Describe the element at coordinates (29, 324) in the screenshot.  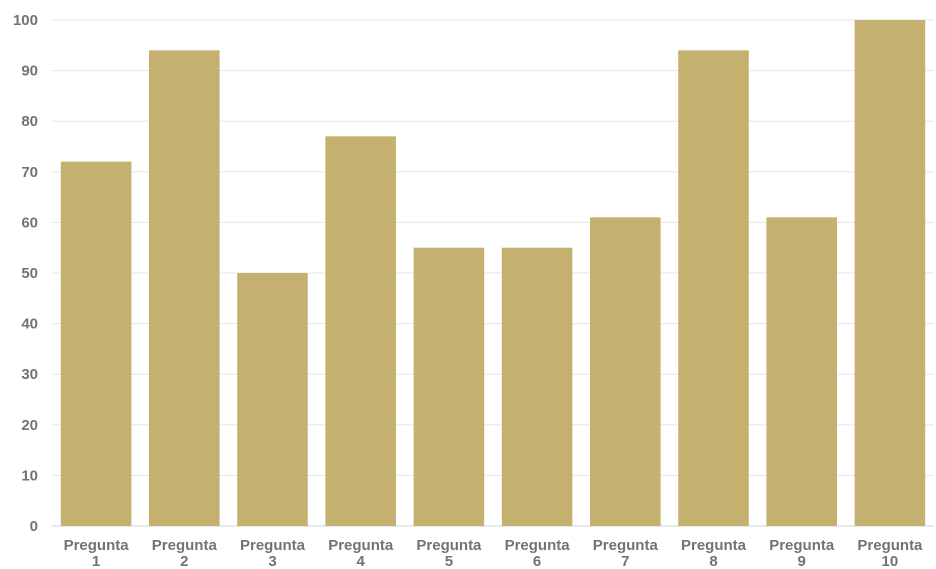
I see `y-tick-label: 40` at that location.